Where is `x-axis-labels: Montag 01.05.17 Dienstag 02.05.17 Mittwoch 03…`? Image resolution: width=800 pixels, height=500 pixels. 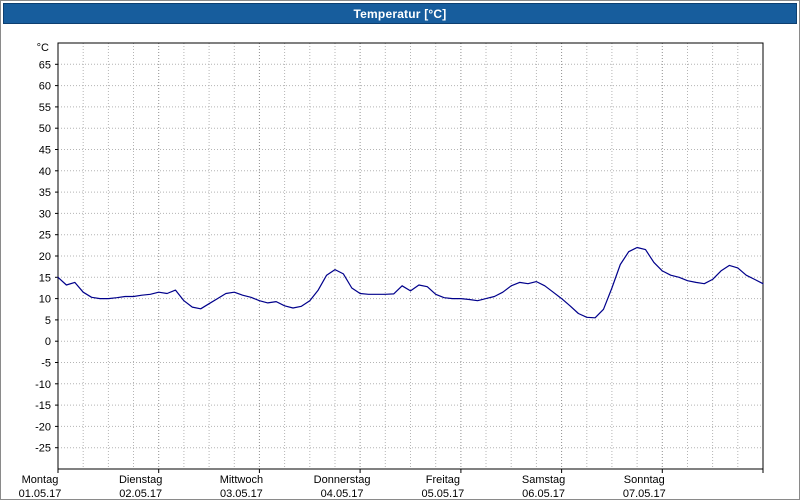 x-axis-labels: Montag 01.05.17 Dienstag 02.05.17 Mittwoch 03… is located at coordinates (391, 484).